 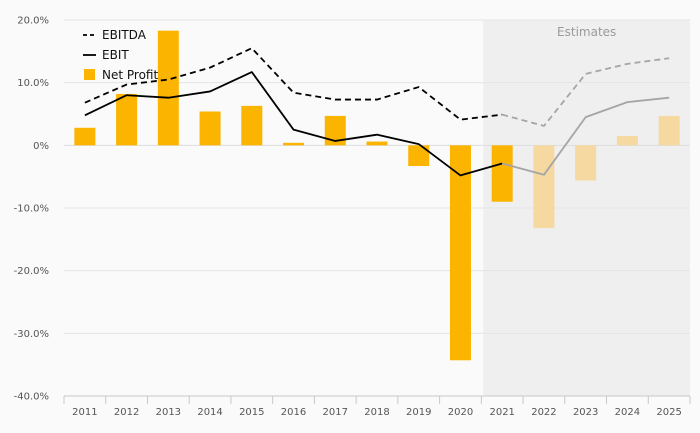 I want to click on y-axis-ticks: 20.0% 10.0% 0% -10.0% -20.0% -30.0% -40.0%, so click(x=31, y=209).